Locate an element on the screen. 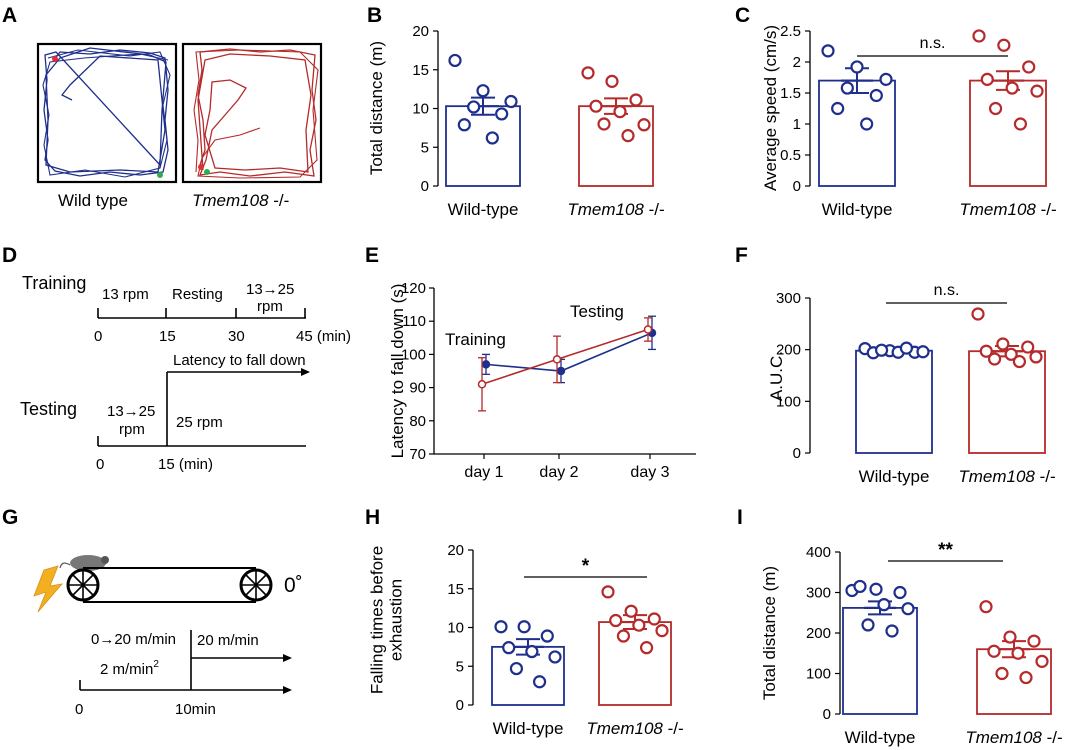  incline-angle-label: 0˚ is located at coordinates (293, 585).